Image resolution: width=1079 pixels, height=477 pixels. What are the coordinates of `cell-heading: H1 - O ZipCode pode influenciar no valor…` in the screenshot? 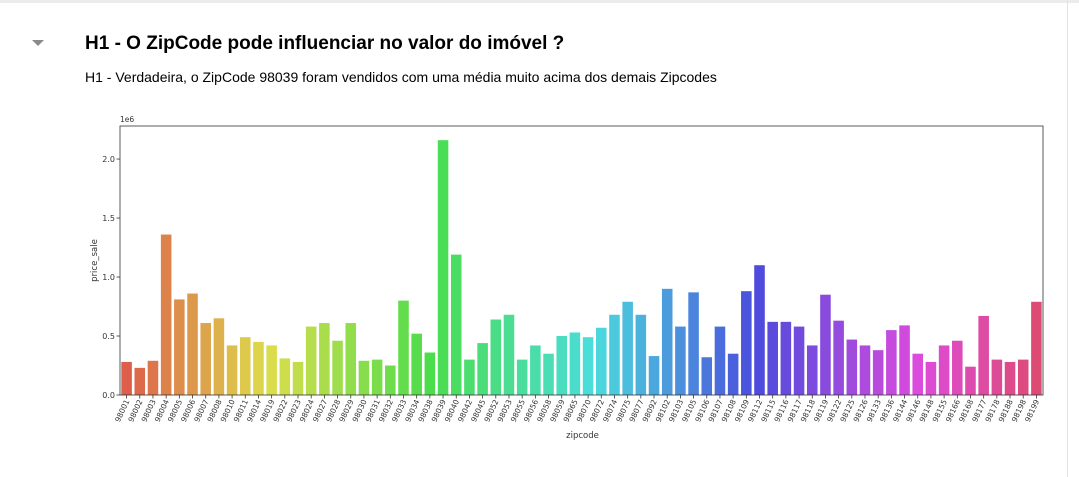 It's located at (325, 43).